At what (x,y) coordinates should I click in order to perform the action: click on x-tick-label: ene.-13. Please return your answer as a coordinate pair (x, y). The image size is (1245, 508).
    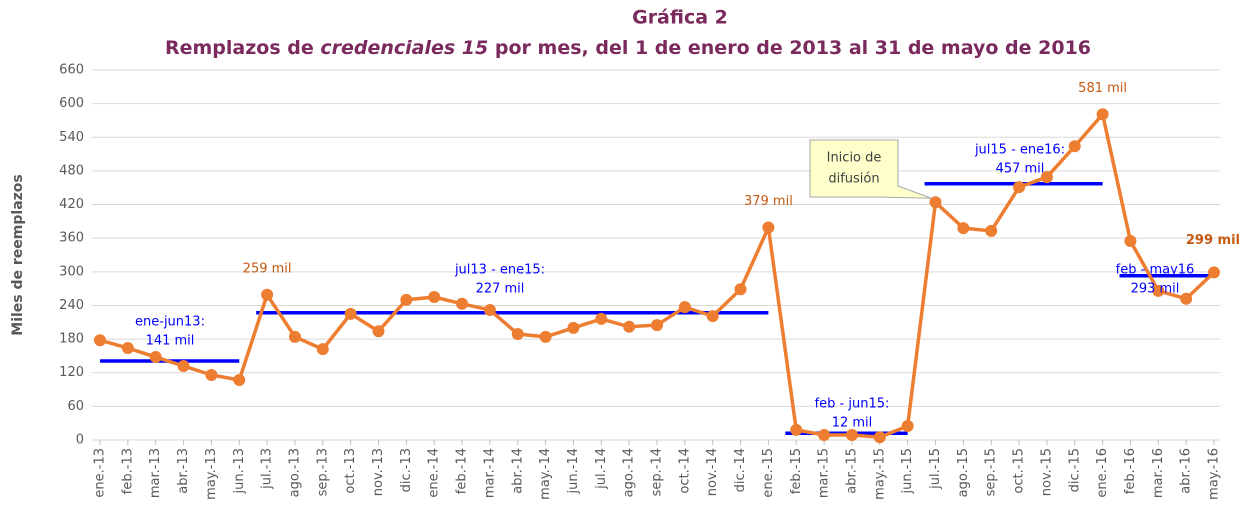
    Looking at the image, I should click on (100, 473).